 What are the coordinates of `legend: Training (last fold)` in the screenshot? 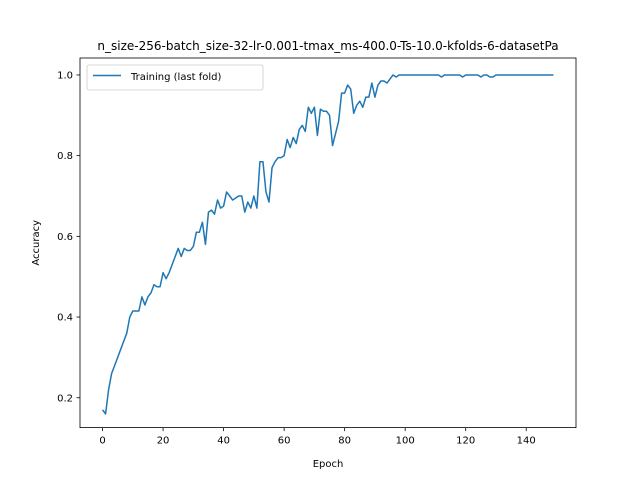 It's located at (175, 77).